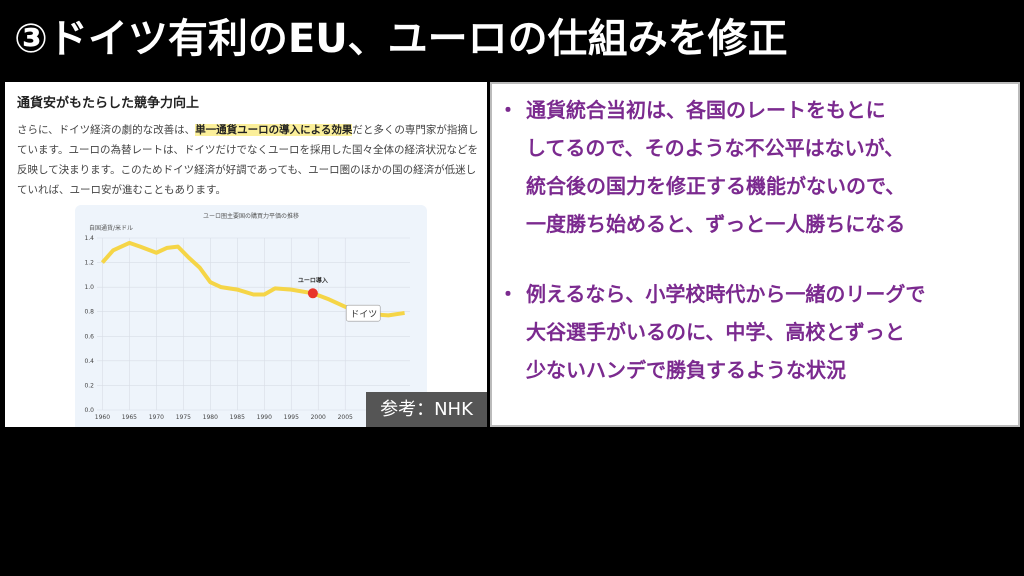 The height and width of the screenshot is (576, 1024). What do you see at coordinates (89, 336) in the screenshot?
I see `y-tick-label: 0.6` at bounding box center [89, 336].